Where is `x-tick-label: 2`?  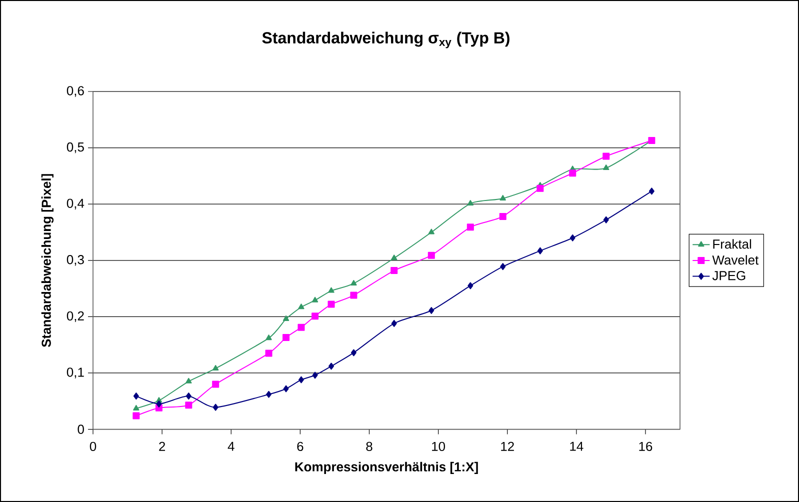
x-tick-label: 2 is located at coordinates (162, 446).